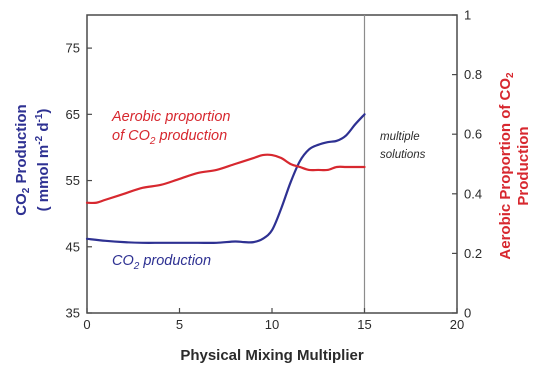  Describe the element at coordinates (191, 136) in the screenshot. I see `aerobic-annotation-rest: production` at that location.